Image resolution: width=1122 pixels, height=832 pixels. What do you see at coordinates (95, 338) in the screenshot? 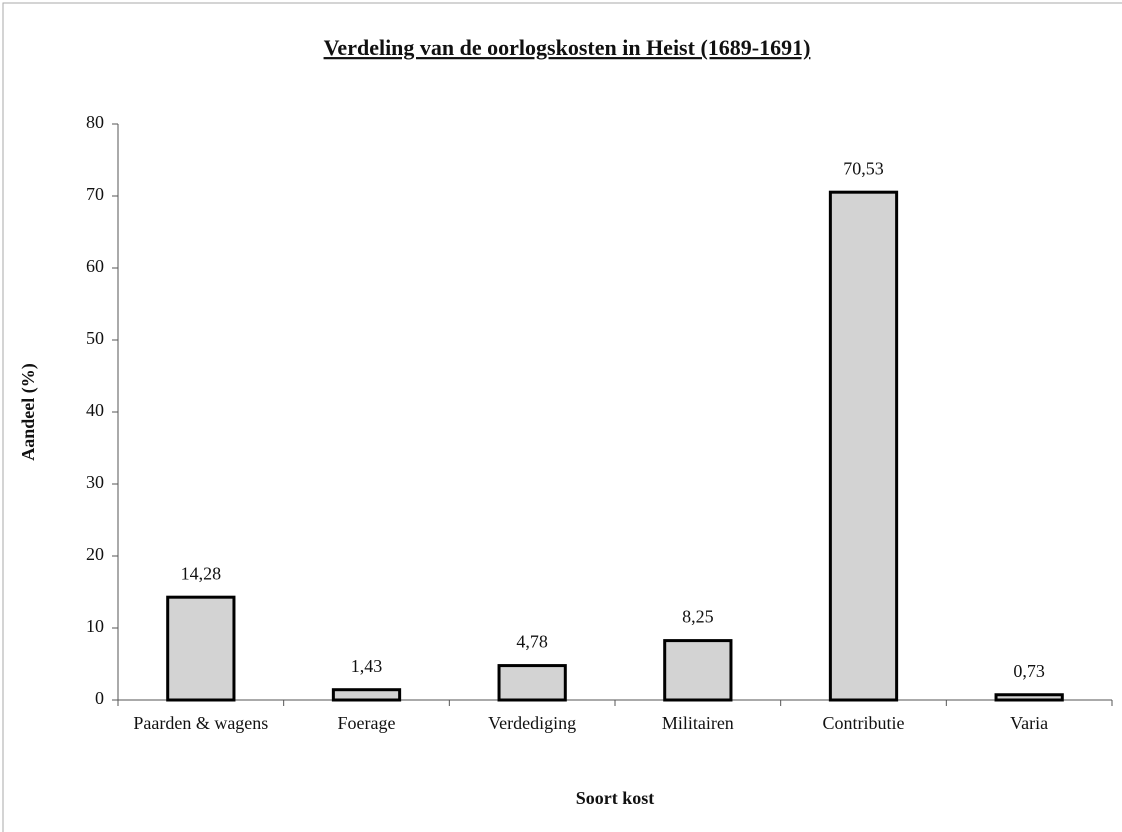
I see `y-tick-label: 50` at bounding box center [95, 338].